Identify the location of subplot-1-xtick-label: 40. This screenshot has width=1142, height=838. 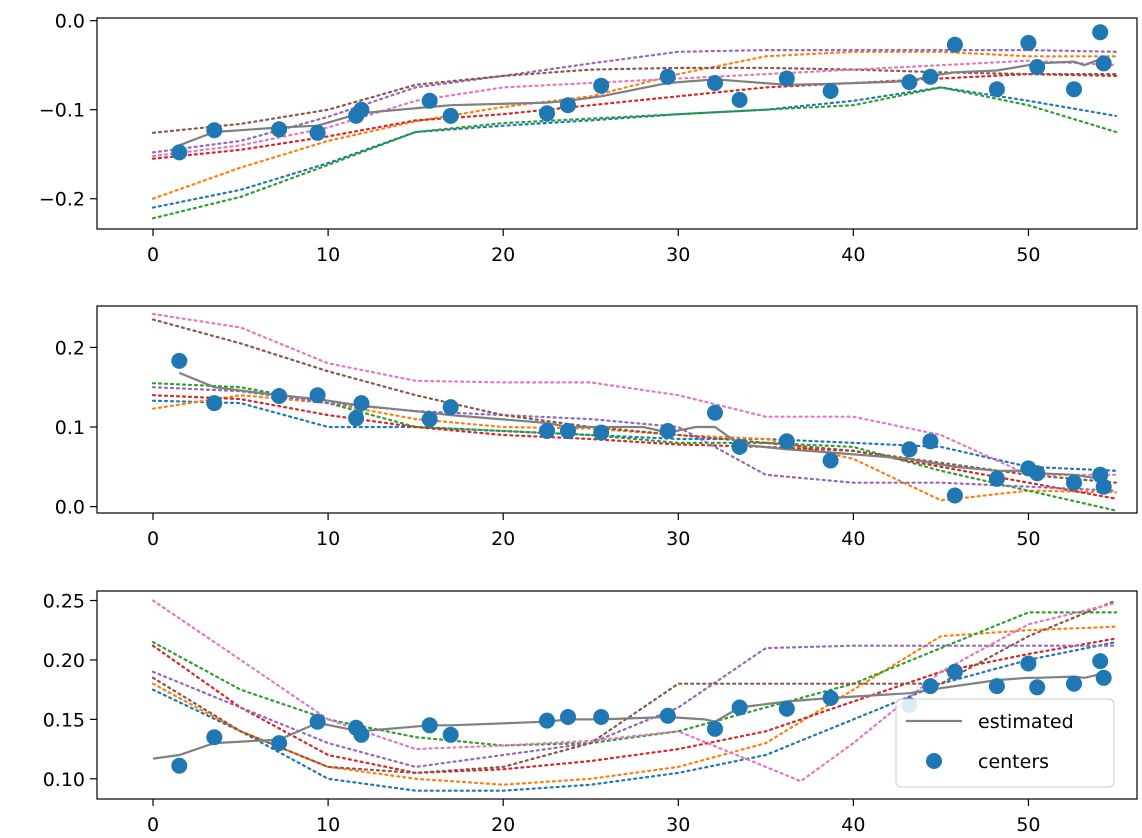
(853, 255).